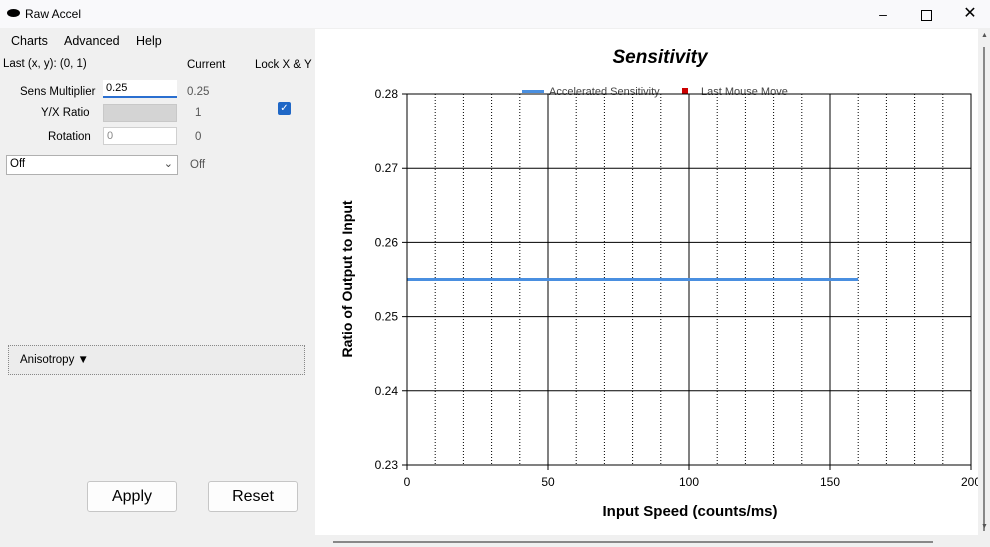 Image resolution: width=990 pixels, height=547 pixels. I want to click on y-axis-ticks: 0.23 0.24 0.25 0.26 0.27 0.28, so click(387, 279).